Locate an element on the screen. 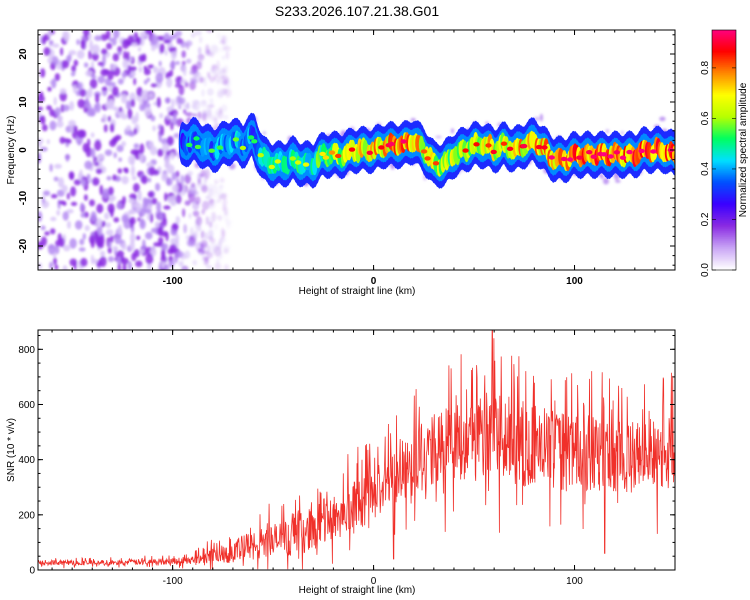 The image size is (750, 600). y-tick-label: 10 is located at coordinates (23, 102).